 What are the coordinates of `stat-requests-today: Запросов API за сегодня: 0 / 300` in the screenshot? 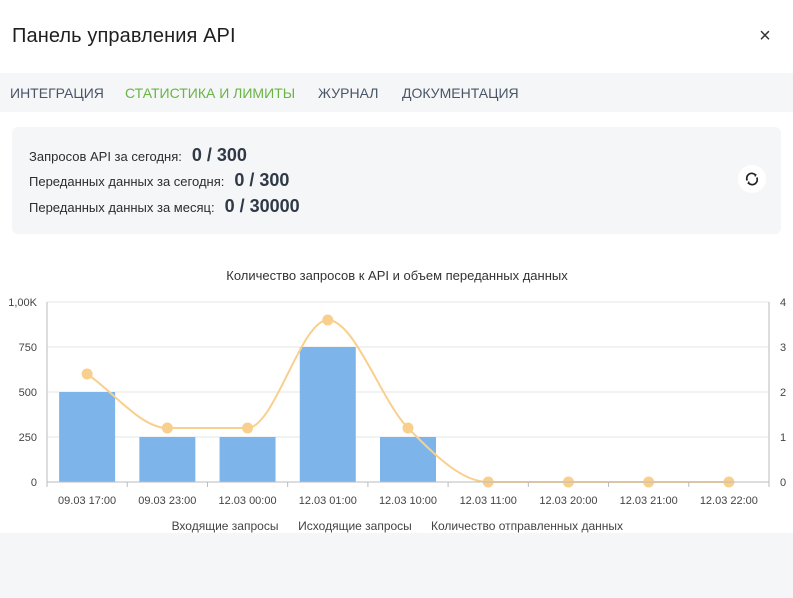 It's located at (138, 155).